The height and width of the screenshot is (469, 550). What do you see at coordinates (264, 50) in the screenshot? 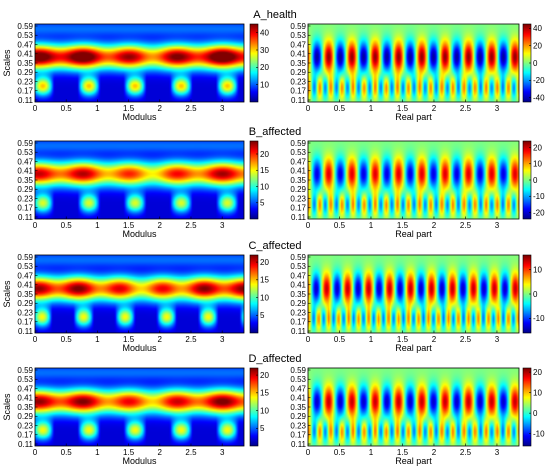
I see `colorbar-tick-label: 30` at bounding box center [264, 50].